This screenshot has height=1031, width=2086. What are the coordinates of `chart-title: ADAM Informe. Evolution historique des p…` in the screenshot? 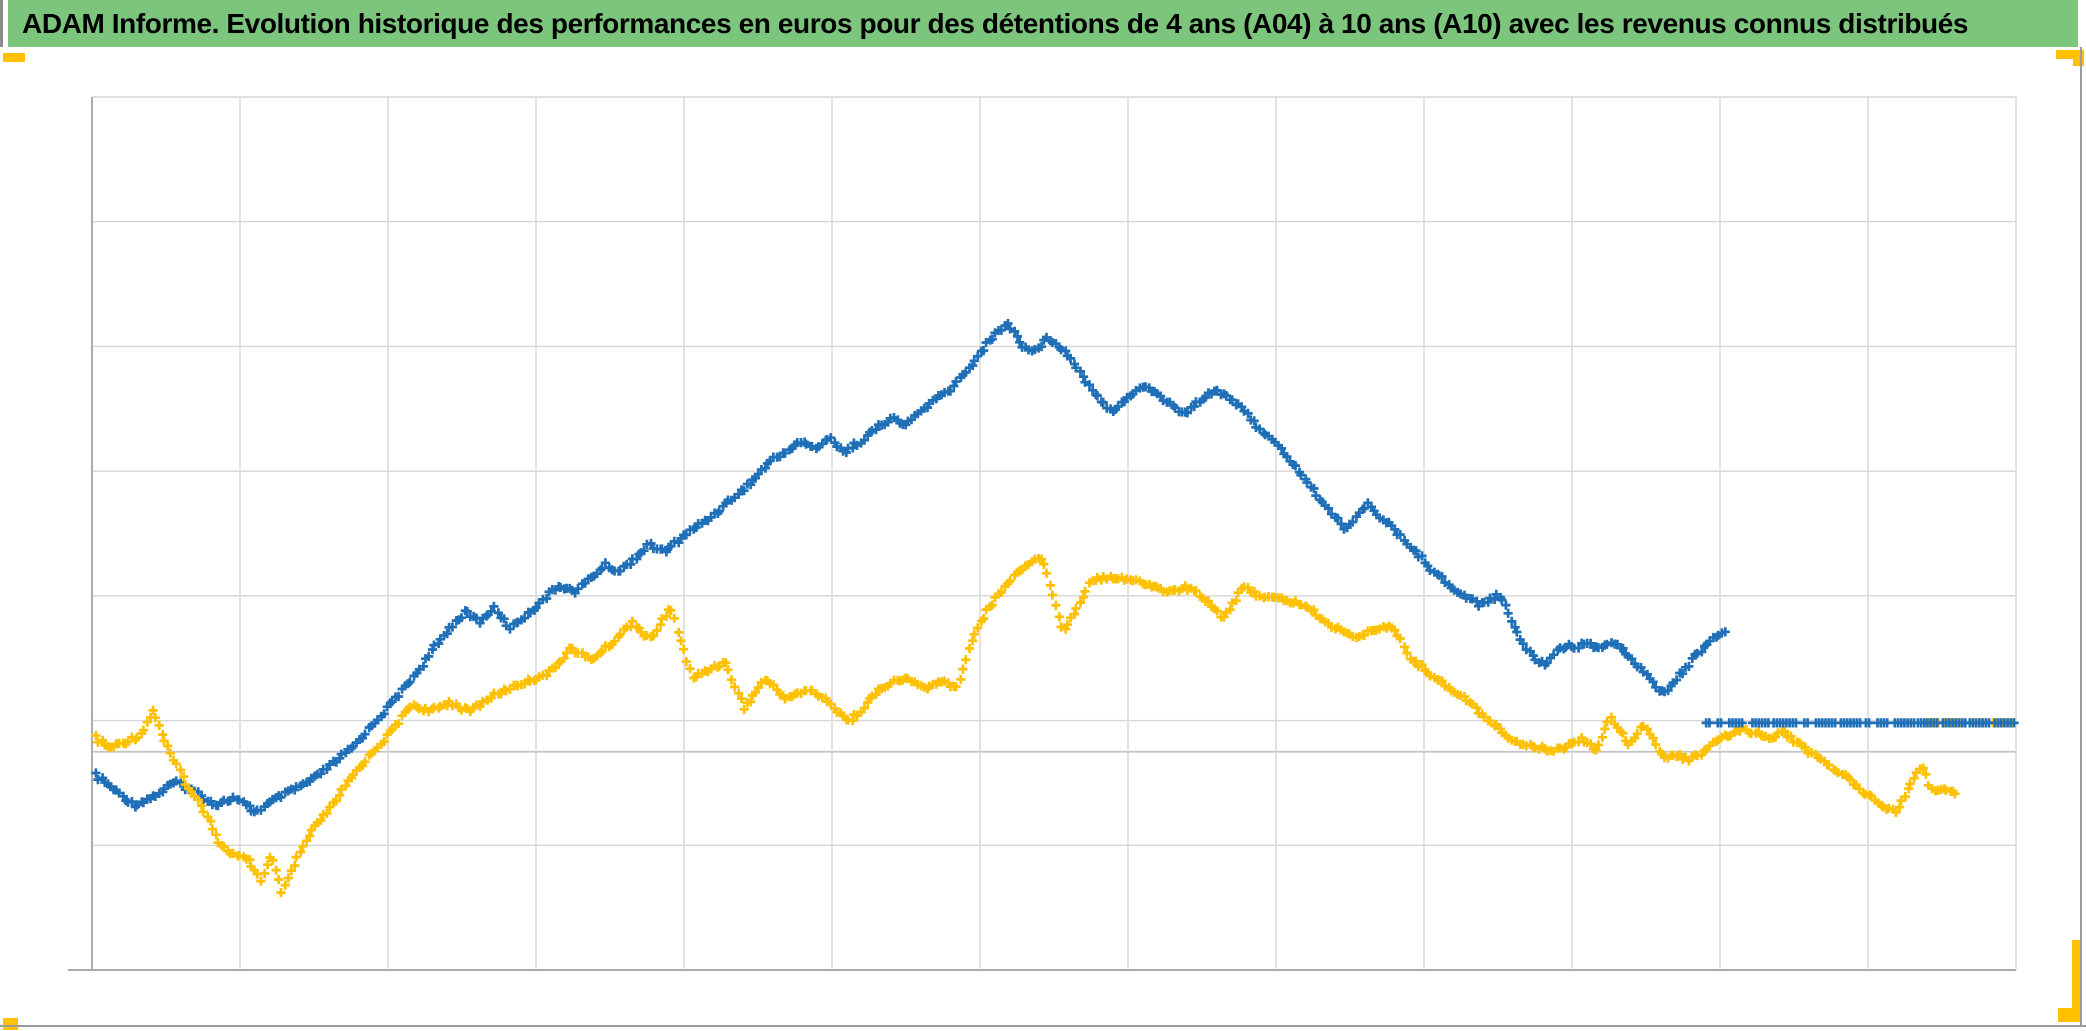 It's located at (995, 23).